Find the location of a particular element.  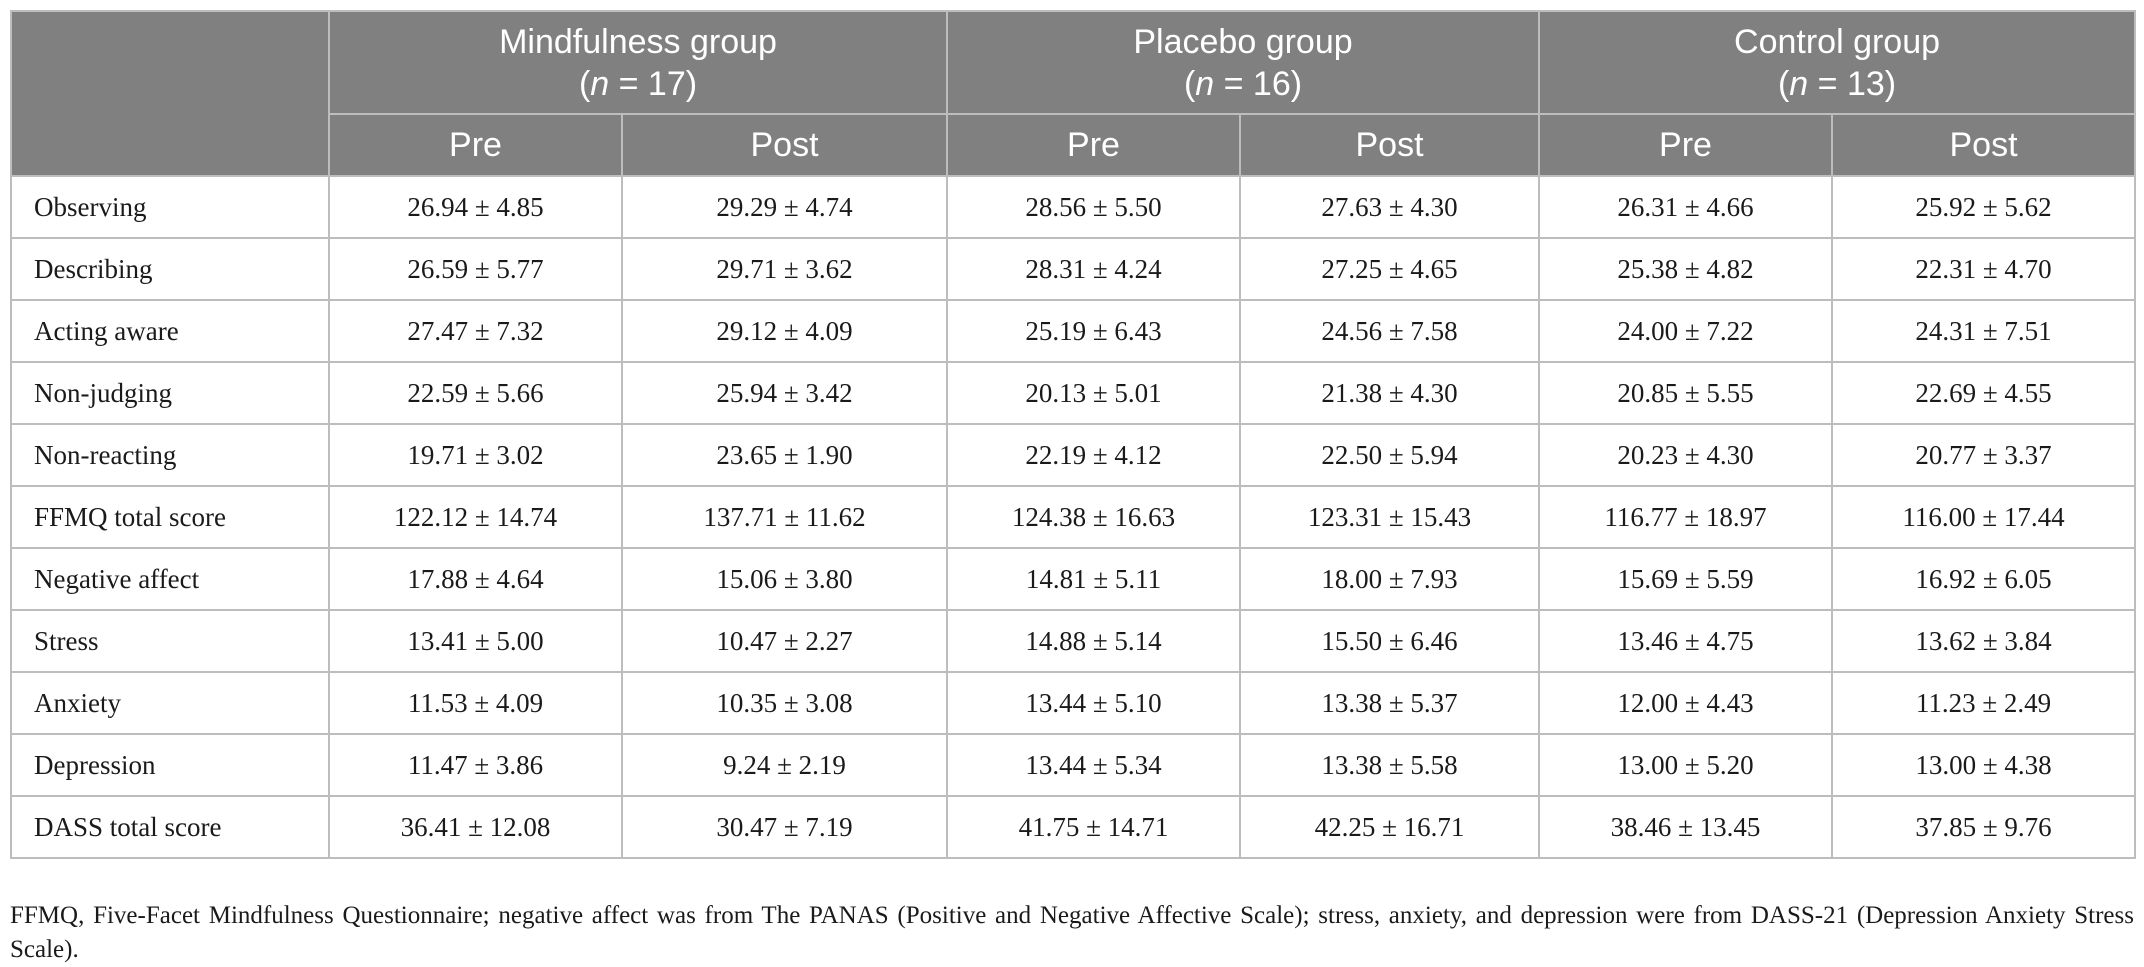

table-cell: 27.25 ± 4.65 is located at coordinates (1390, 269).